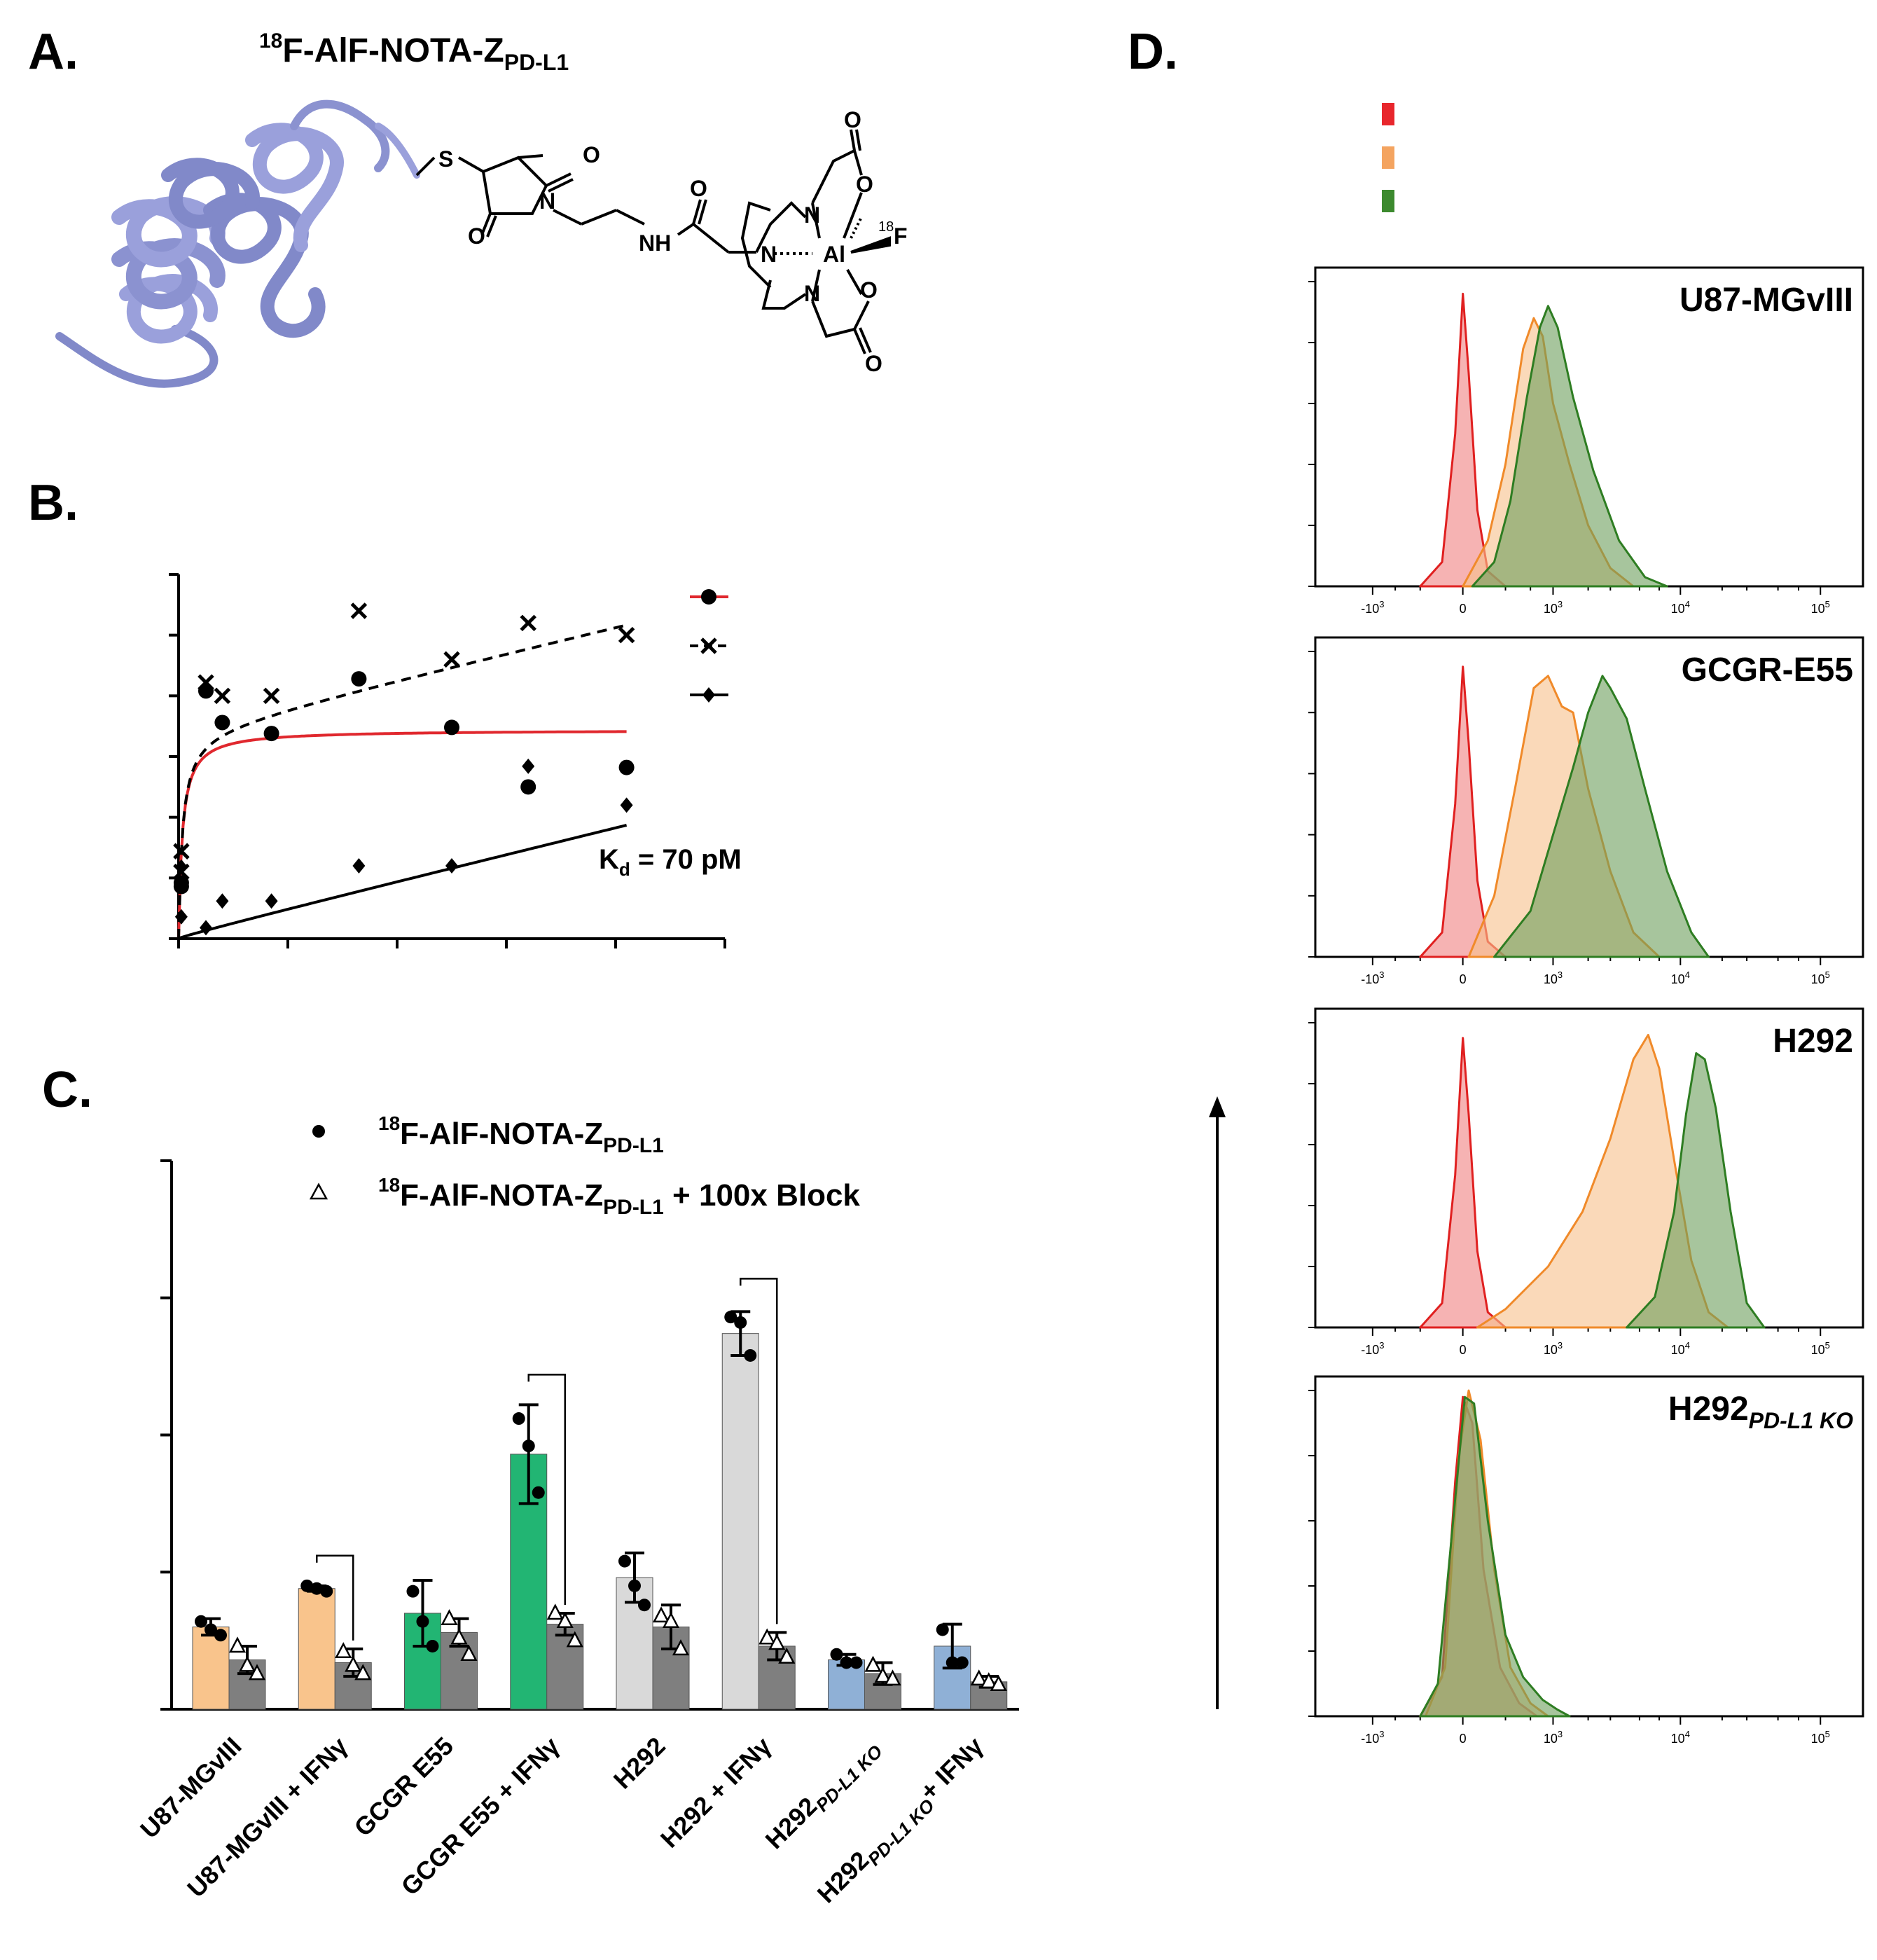 The height and width of the screenshot is (1960, 1877). What do you see at coordinates (1767, 670) in the screenshot?
I see `d-cell-line-label: GCGR-E55` at bounding box center [1767, 670].